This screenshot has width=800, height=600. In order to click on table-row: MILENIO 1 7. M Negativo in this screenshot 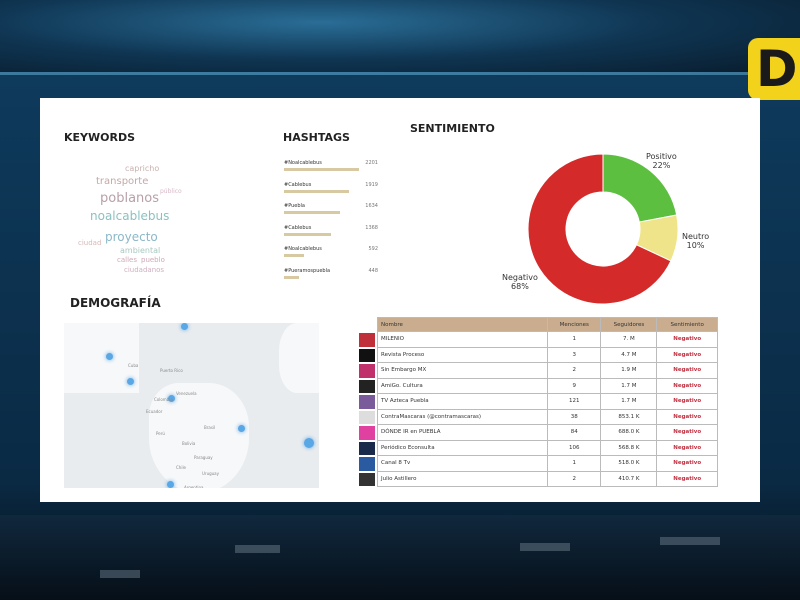, I will do `click(547, 339)`.